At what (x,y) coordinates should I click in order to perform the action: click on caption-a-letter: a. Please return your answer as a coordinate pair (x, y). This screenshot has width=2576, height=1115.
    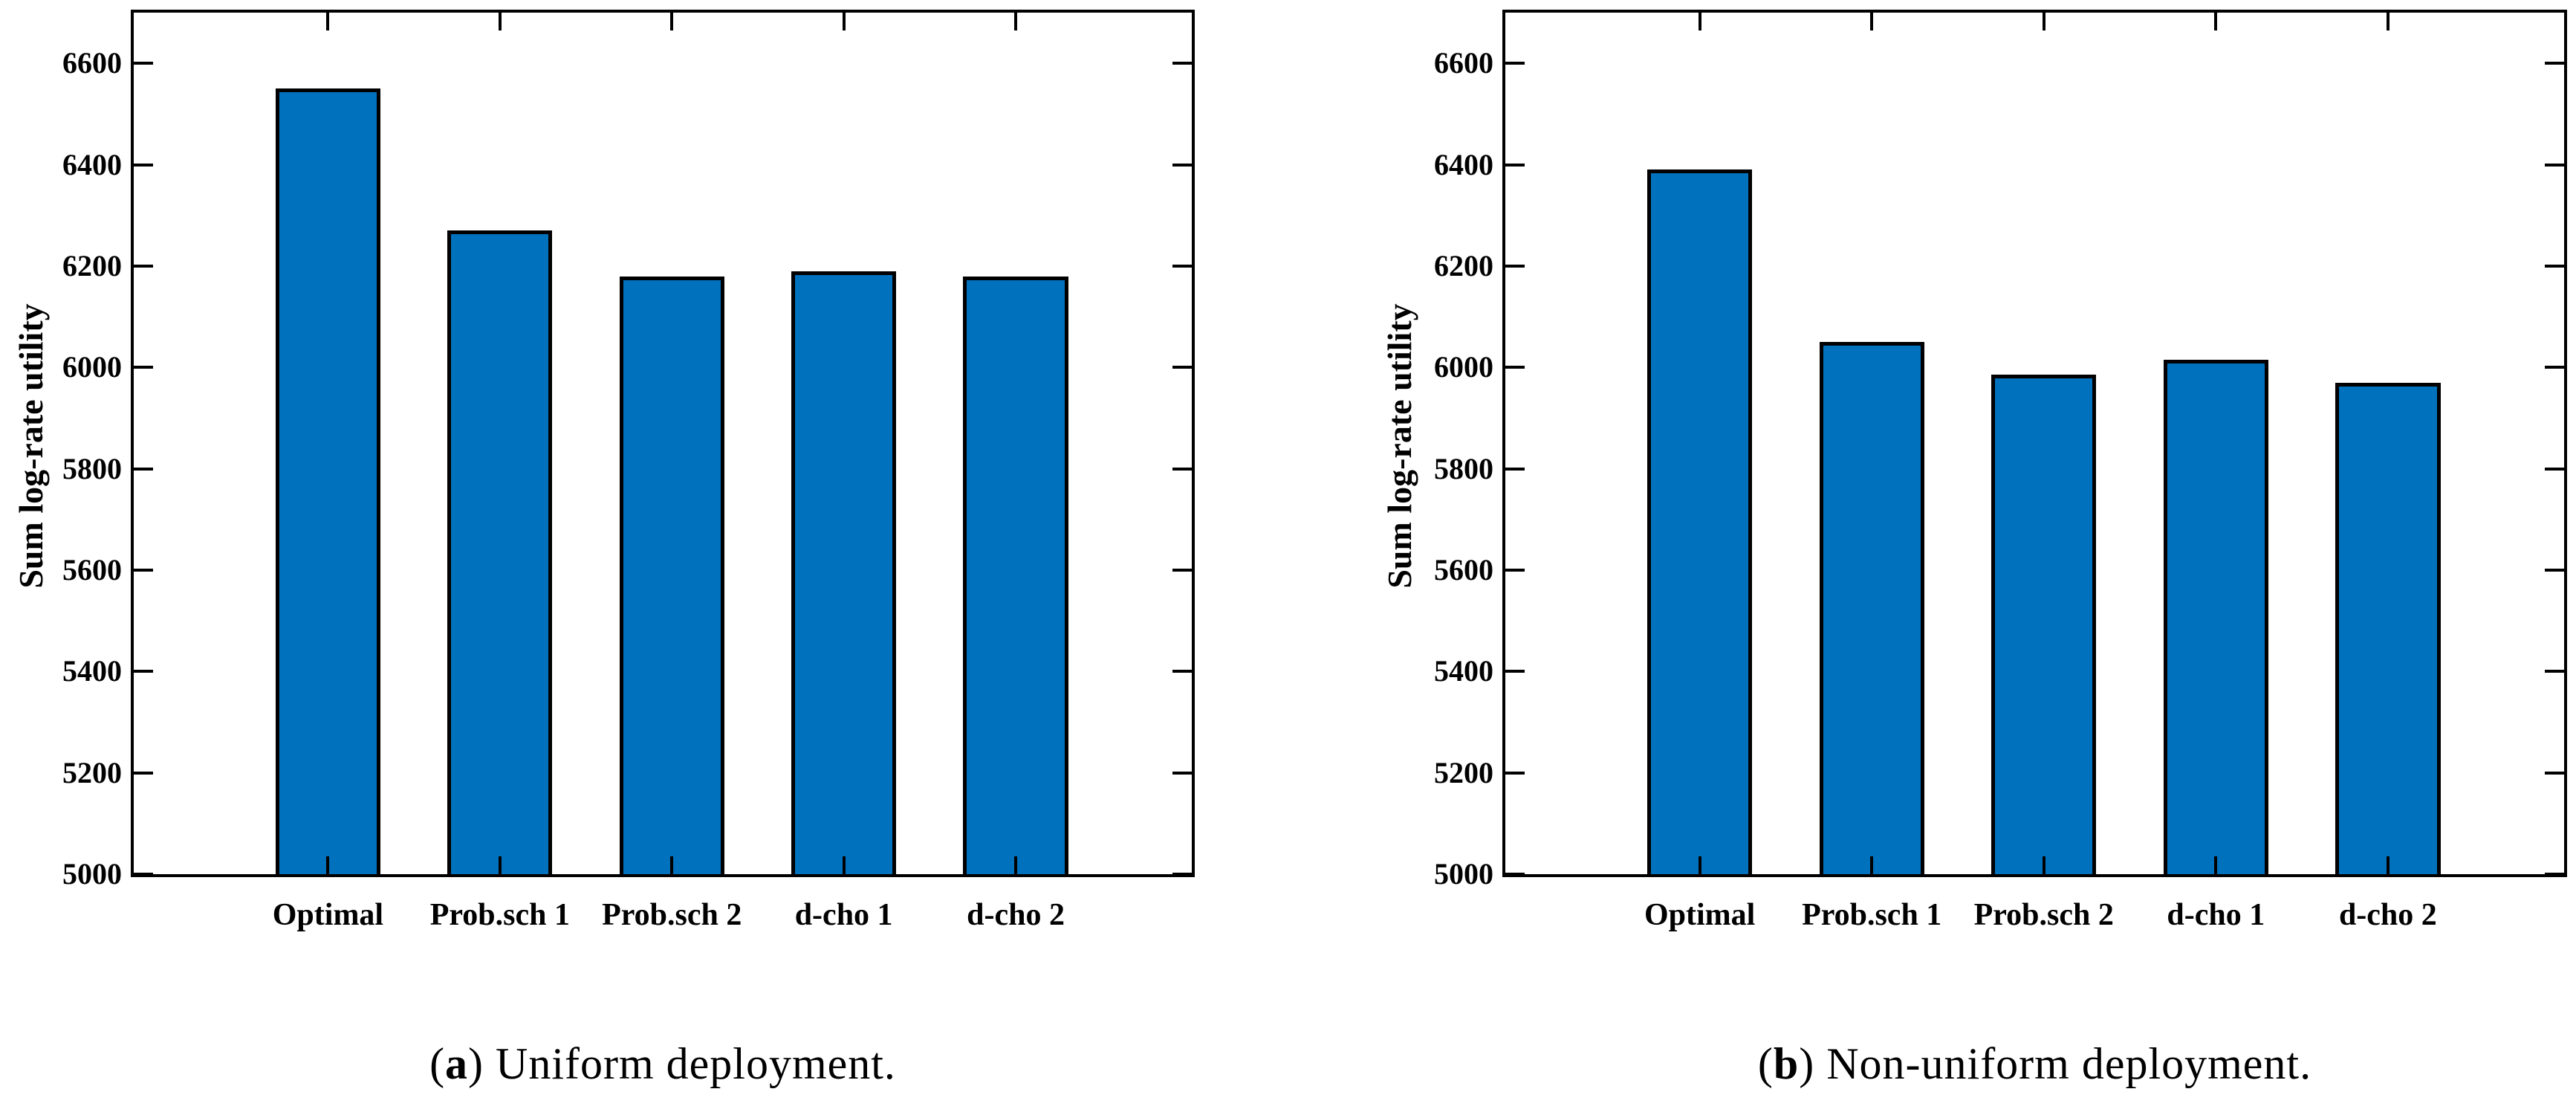
    Looking at the image, I should click on (457, 1063).